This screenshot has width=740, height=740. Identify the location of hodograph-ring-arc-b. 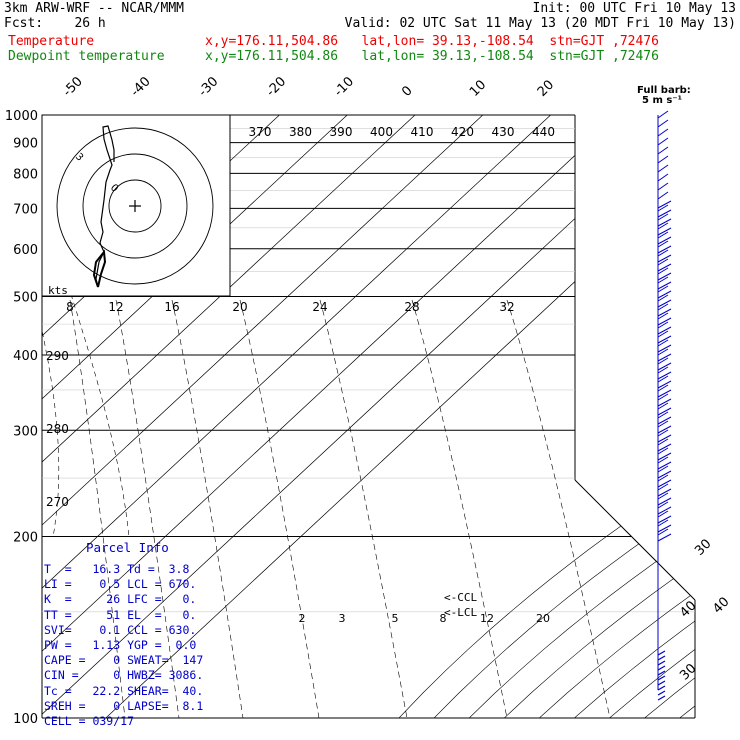
(147, 508).